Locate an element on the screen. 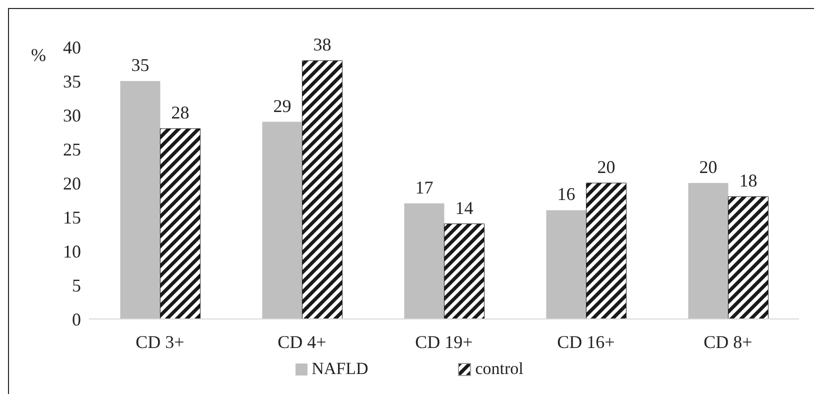 The height and width of the screenshot is (401, 821). data-label: 29 is located at coordinates (282, 106).